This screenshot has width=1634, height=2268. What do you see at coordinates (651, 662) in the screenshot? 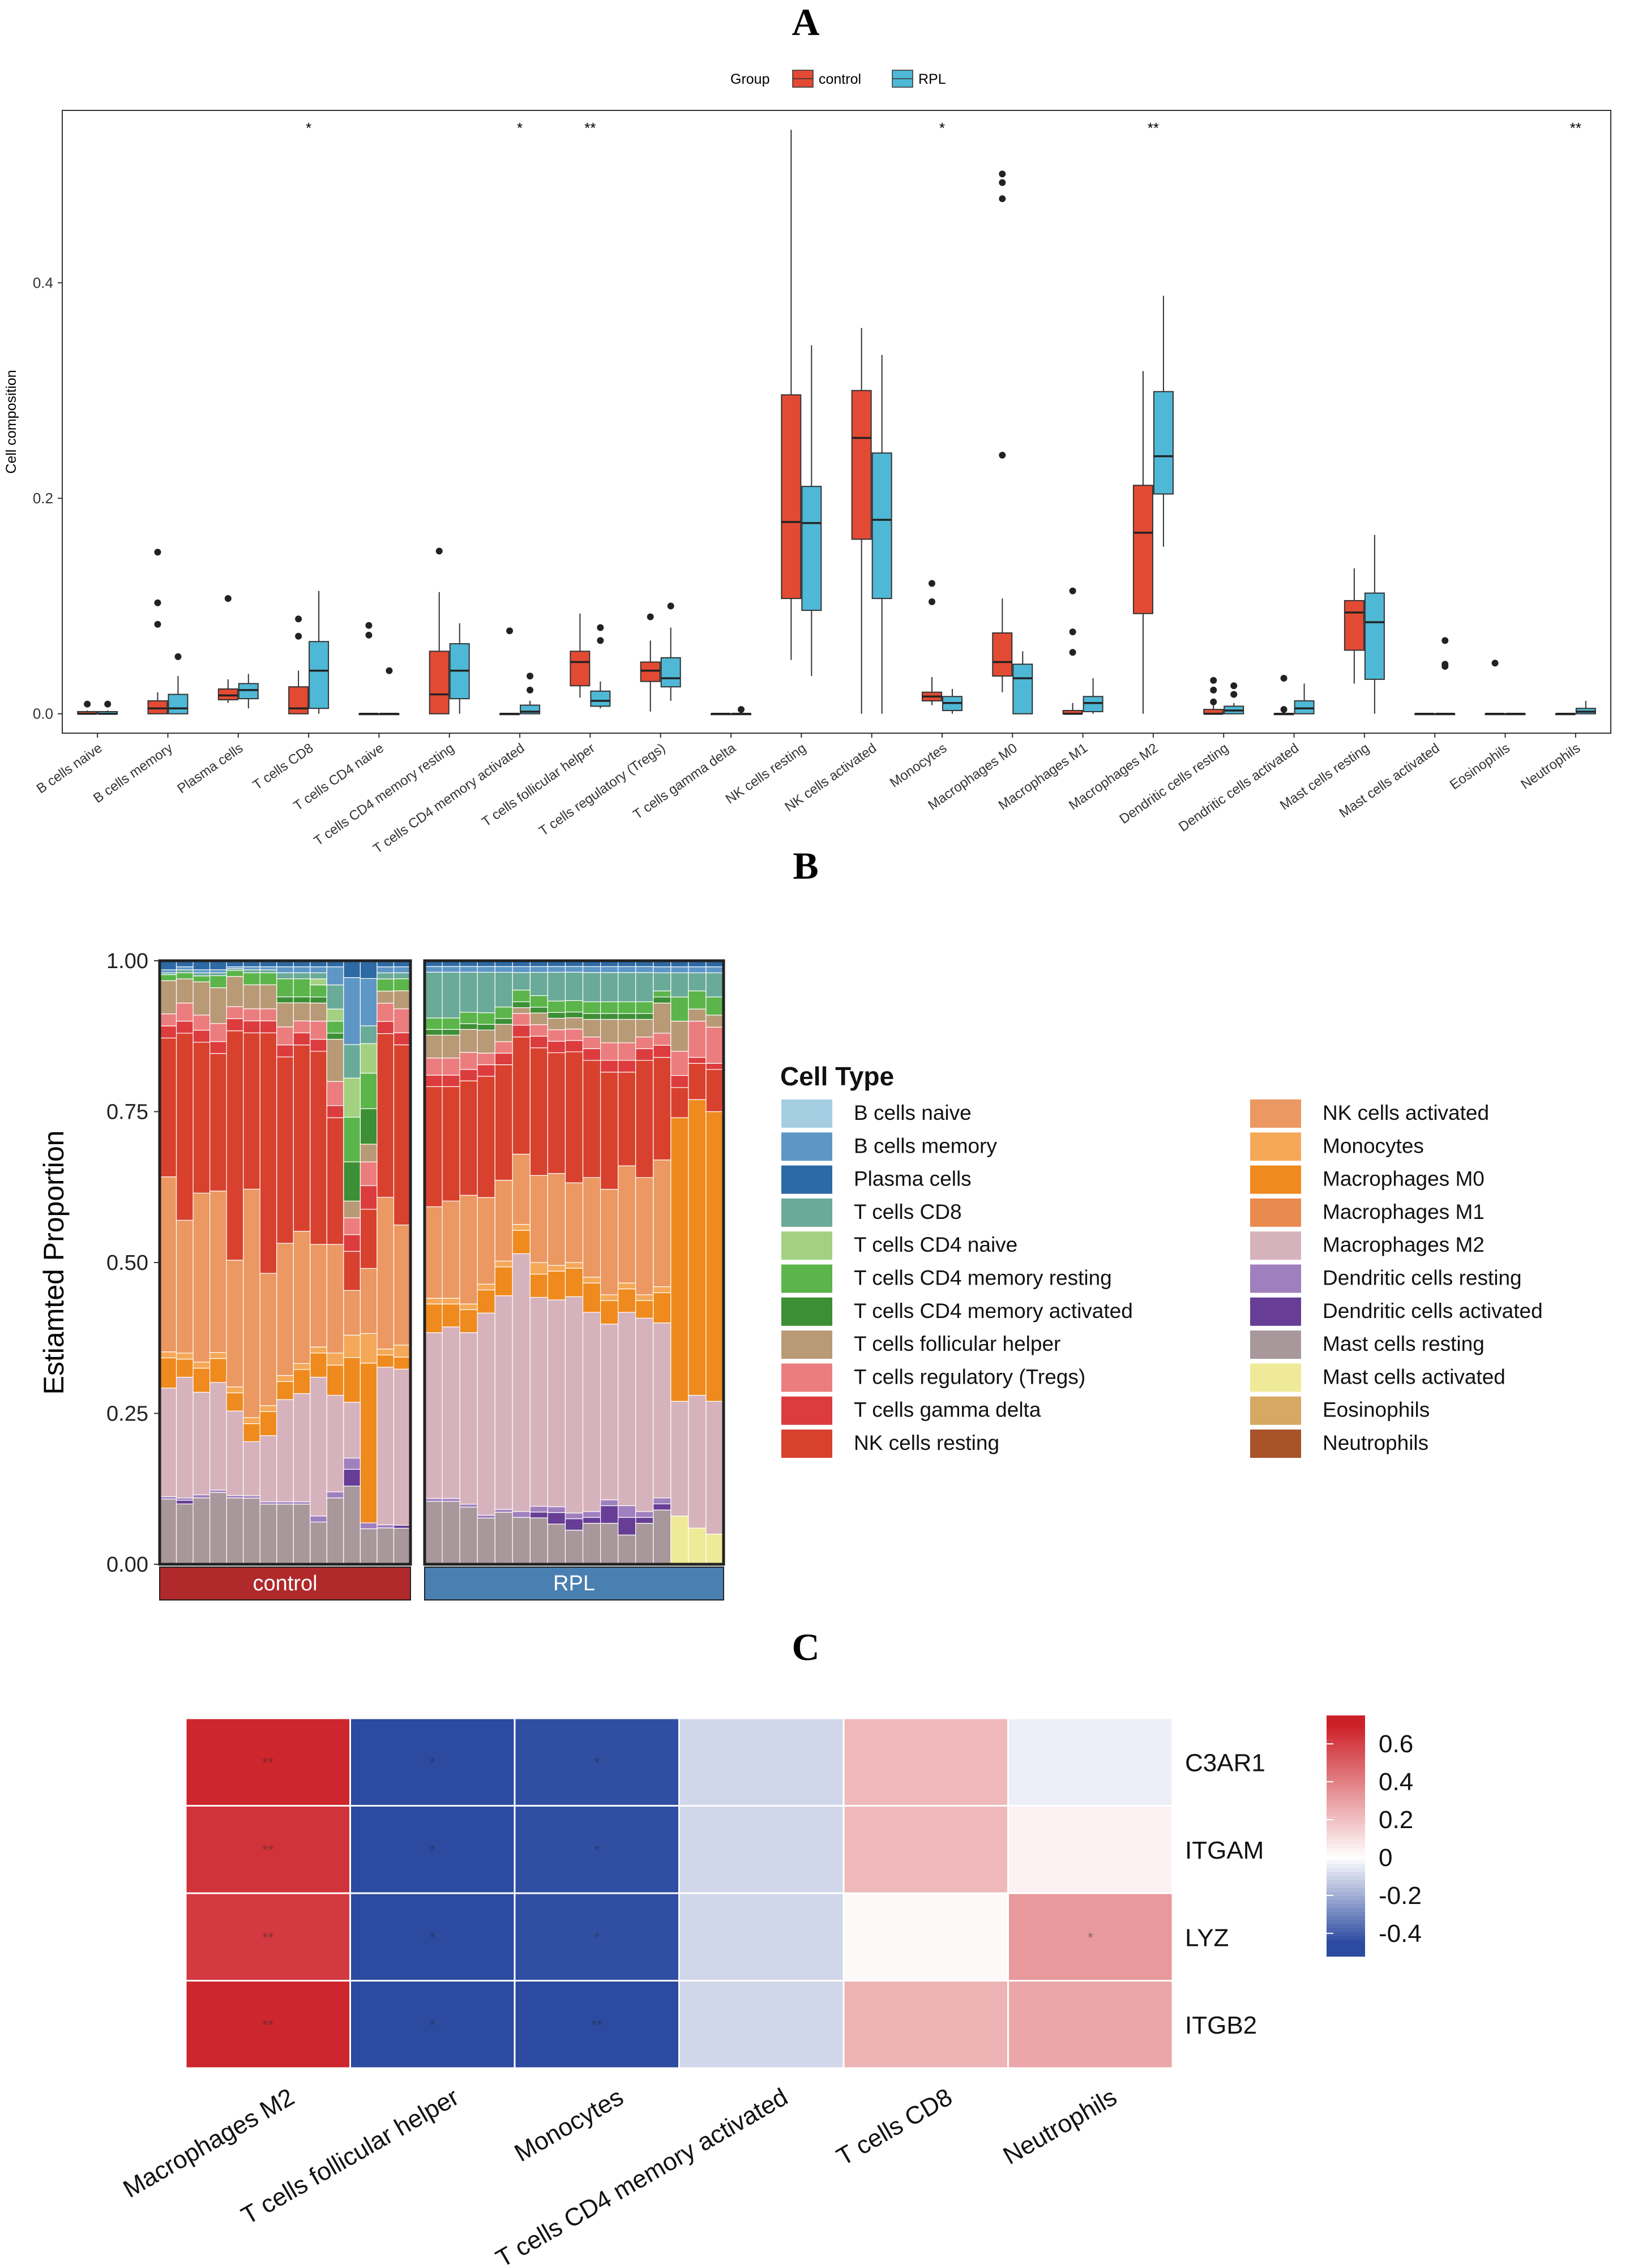
I see `box-control-t-cells-regulatory-tregs` at bounding box center [651, 662].